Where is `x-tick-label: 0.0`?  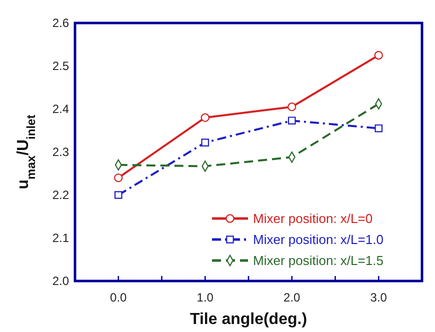
x-tick-label: 0.0 is located at coordinates (119, 297).